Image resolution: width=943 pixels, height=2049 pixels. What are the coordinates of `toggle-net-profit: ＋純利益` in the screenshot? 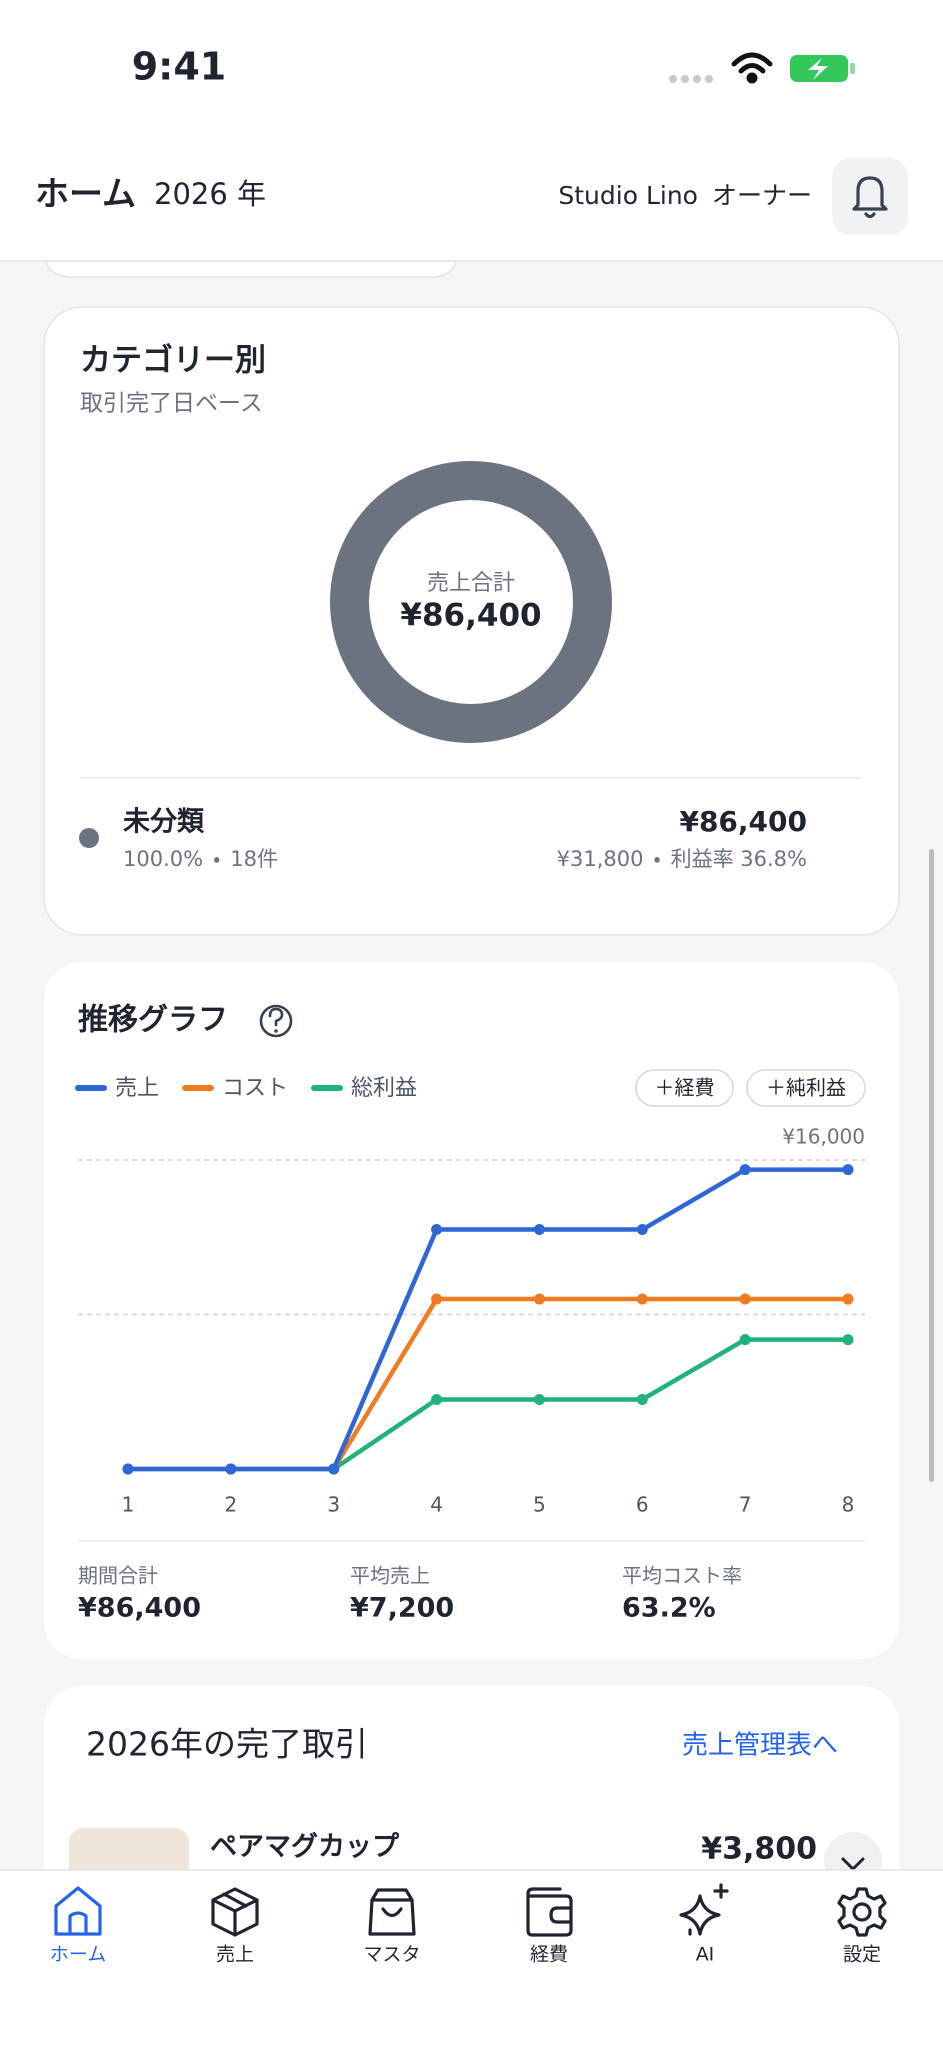 It's located at (806, 1088).